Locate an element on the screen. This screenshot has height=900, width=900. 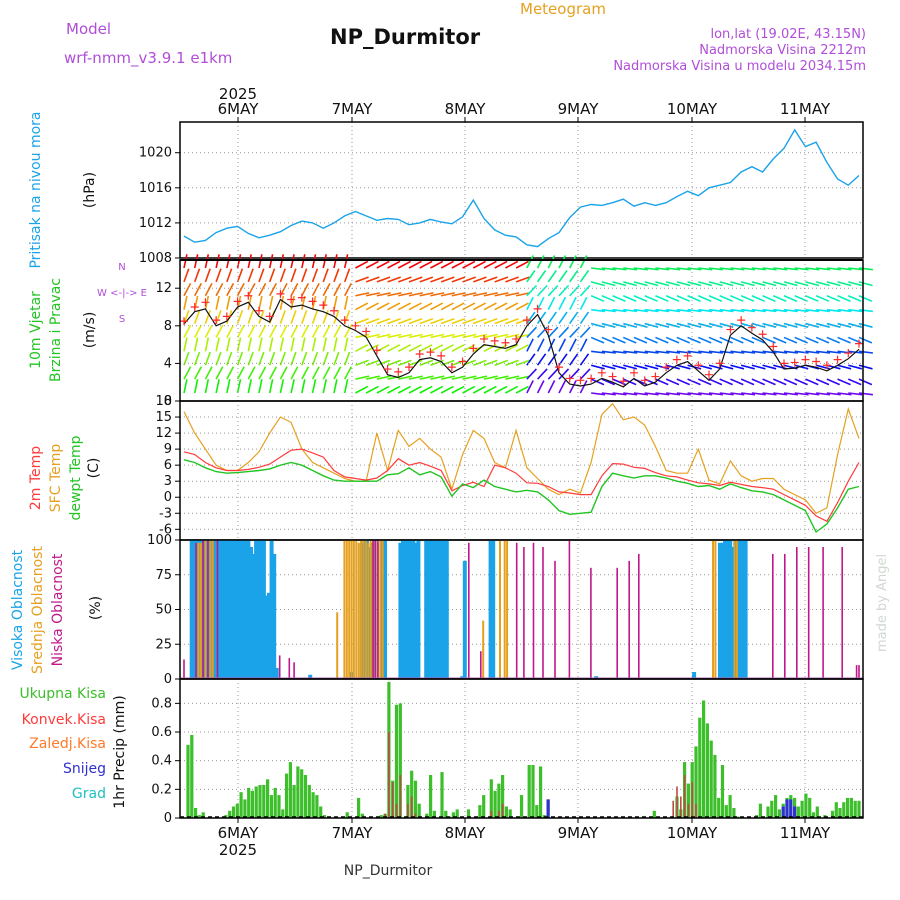
y-tick-label: 1012 is located at coordinates (155, 223).